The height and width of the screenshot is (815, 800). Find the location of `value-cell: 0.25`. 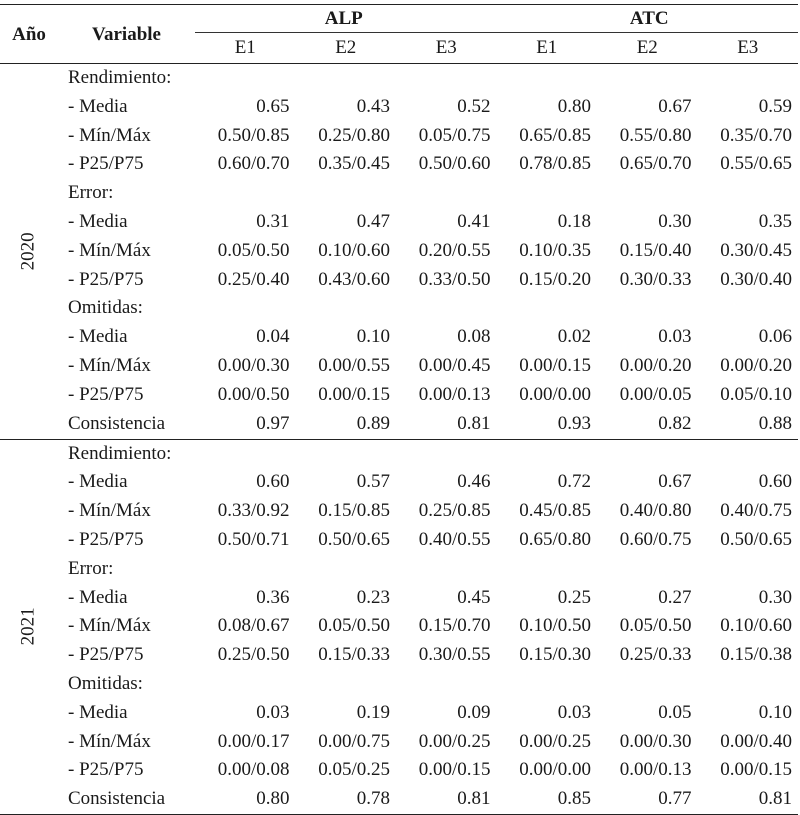

value-cell: 0.25 is located at coordinates (574, 597).